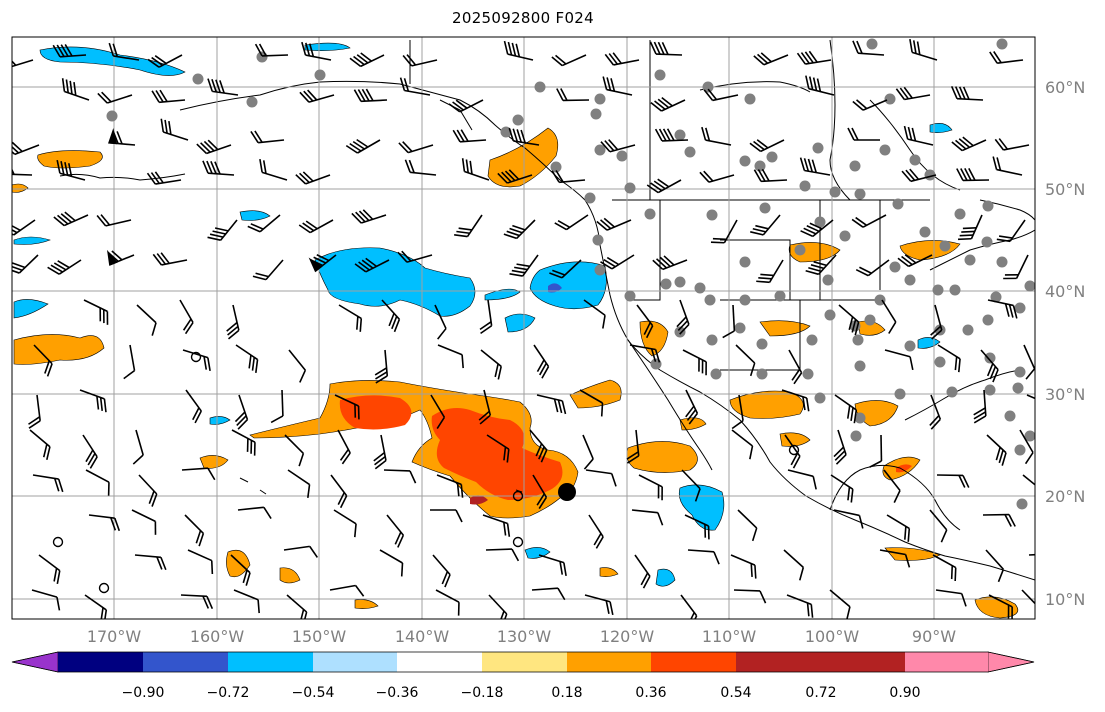 This screenshot has height=712, width=1105. Describe the element at coordinates (934, 636) in the screenshot. I see `lon-label: 90°W` at that location.